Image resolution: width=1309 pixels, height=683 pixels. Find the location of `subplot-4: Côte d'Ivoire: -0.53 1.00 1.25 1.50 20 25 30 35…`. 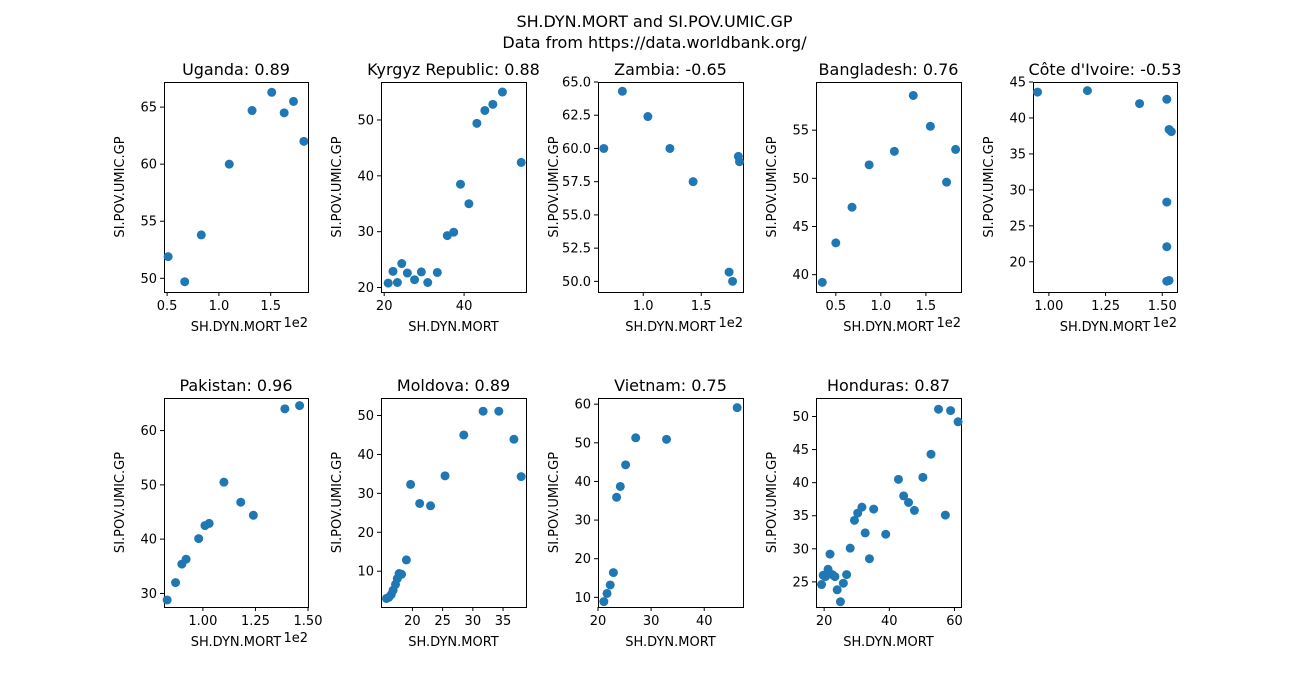

subplot-4: Côte d'Ivoire: -0.53 1.00 1.25 1.50 20 25 30 35… is located at coordinates (1082, 197).